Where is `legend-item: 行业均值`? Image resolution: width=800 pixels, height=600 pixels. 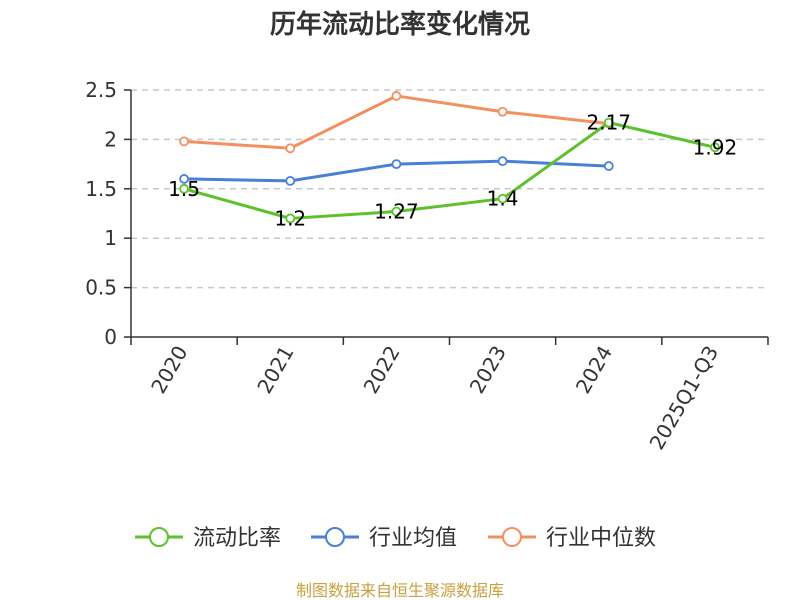 legend-item: 行业均值 is located at coordinates (384, 538).